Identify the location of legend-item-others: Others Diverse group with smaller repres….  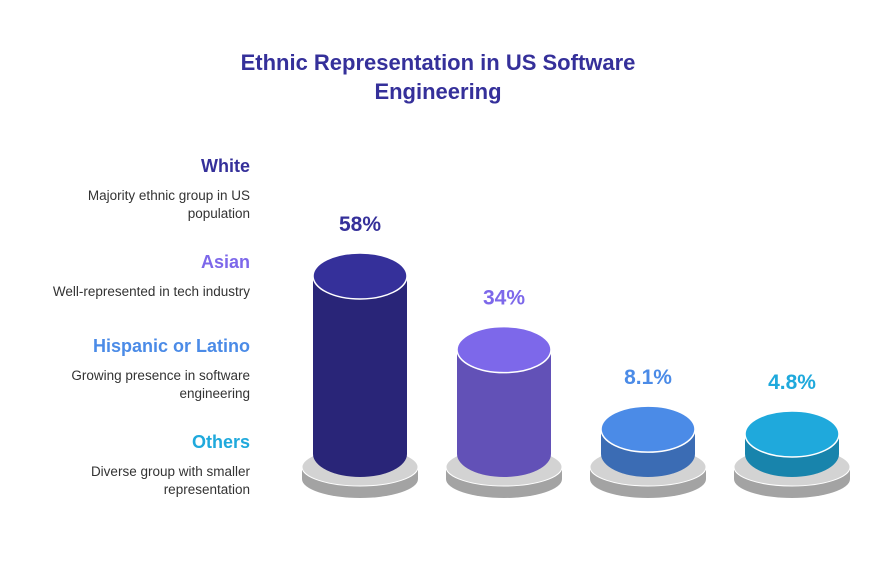
(135, 464).